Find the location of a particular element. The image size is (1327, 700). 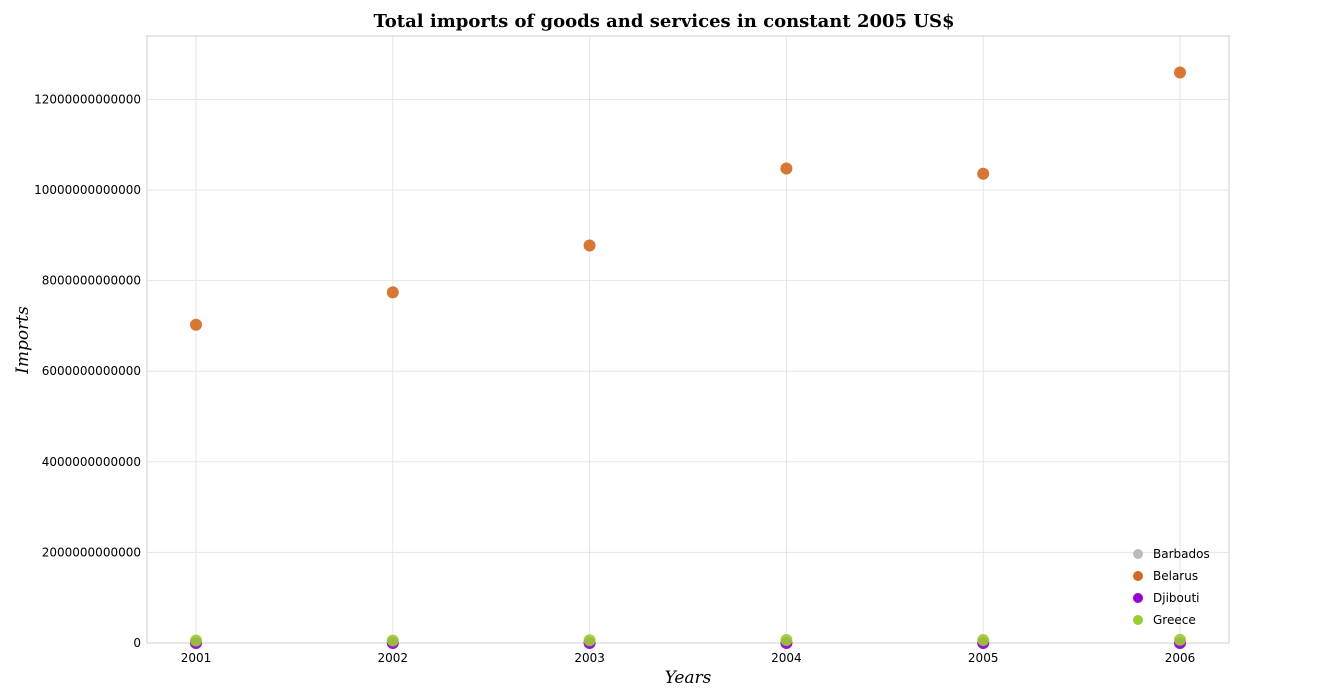

y-tick-label: 10000000000000 is located at coordinates (87, 190).